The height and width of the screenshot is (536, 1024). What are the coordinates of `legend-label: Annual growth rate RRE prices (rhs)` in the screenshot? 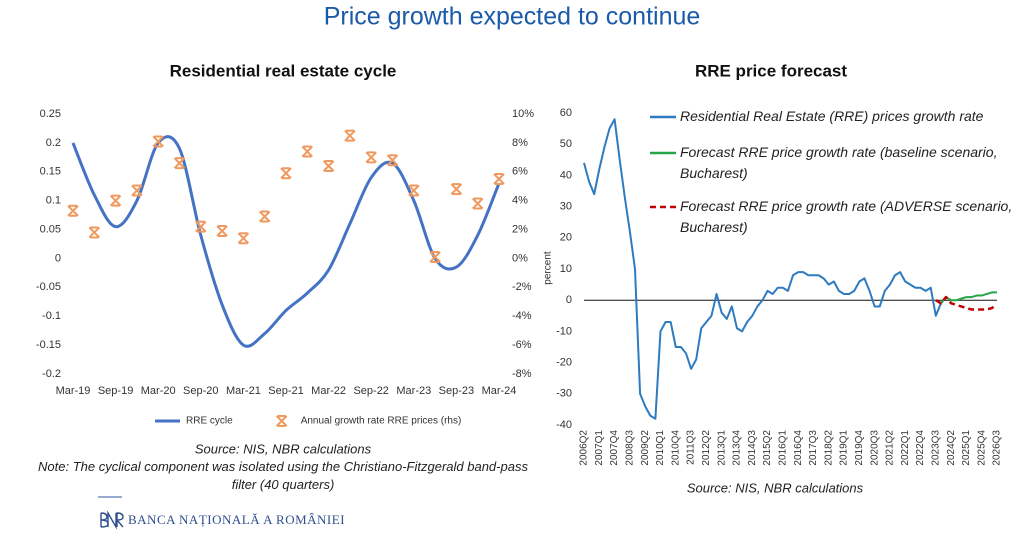 It's located at (381, 421).